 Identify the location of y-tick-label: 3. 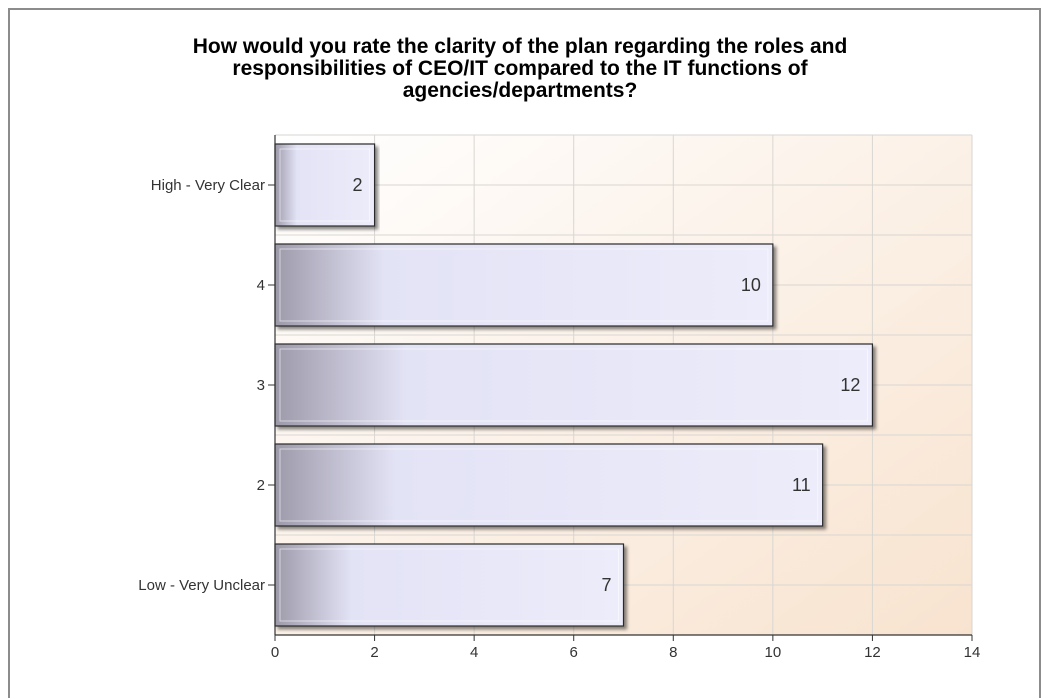
(261, 385).